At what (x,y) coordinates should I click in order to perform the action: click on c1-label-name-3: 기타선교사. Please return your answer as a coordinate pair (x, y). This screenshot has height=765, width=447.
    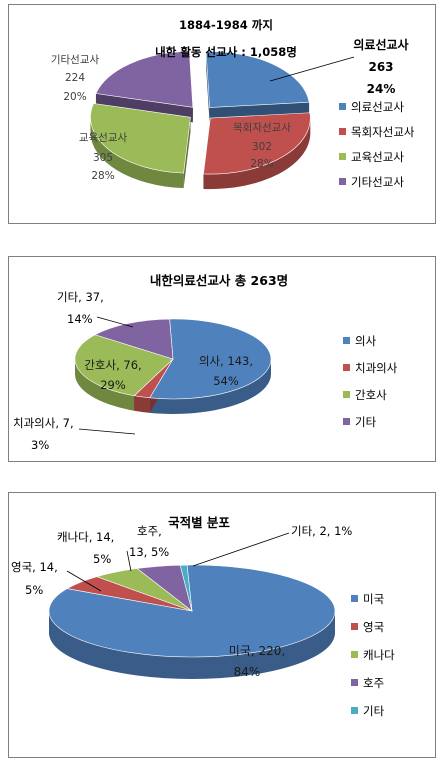
    Looking at the image, I should click on (75, 60).